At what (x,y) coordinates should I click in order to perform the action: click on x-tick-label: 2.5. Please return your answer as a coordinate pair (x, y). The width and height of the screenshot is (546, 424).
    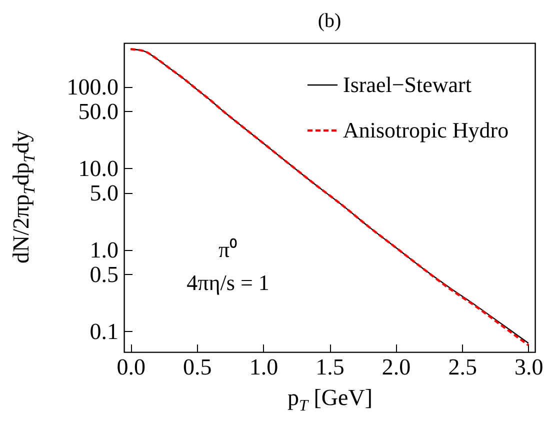
    Looking at the image, I should click on (462, 367).